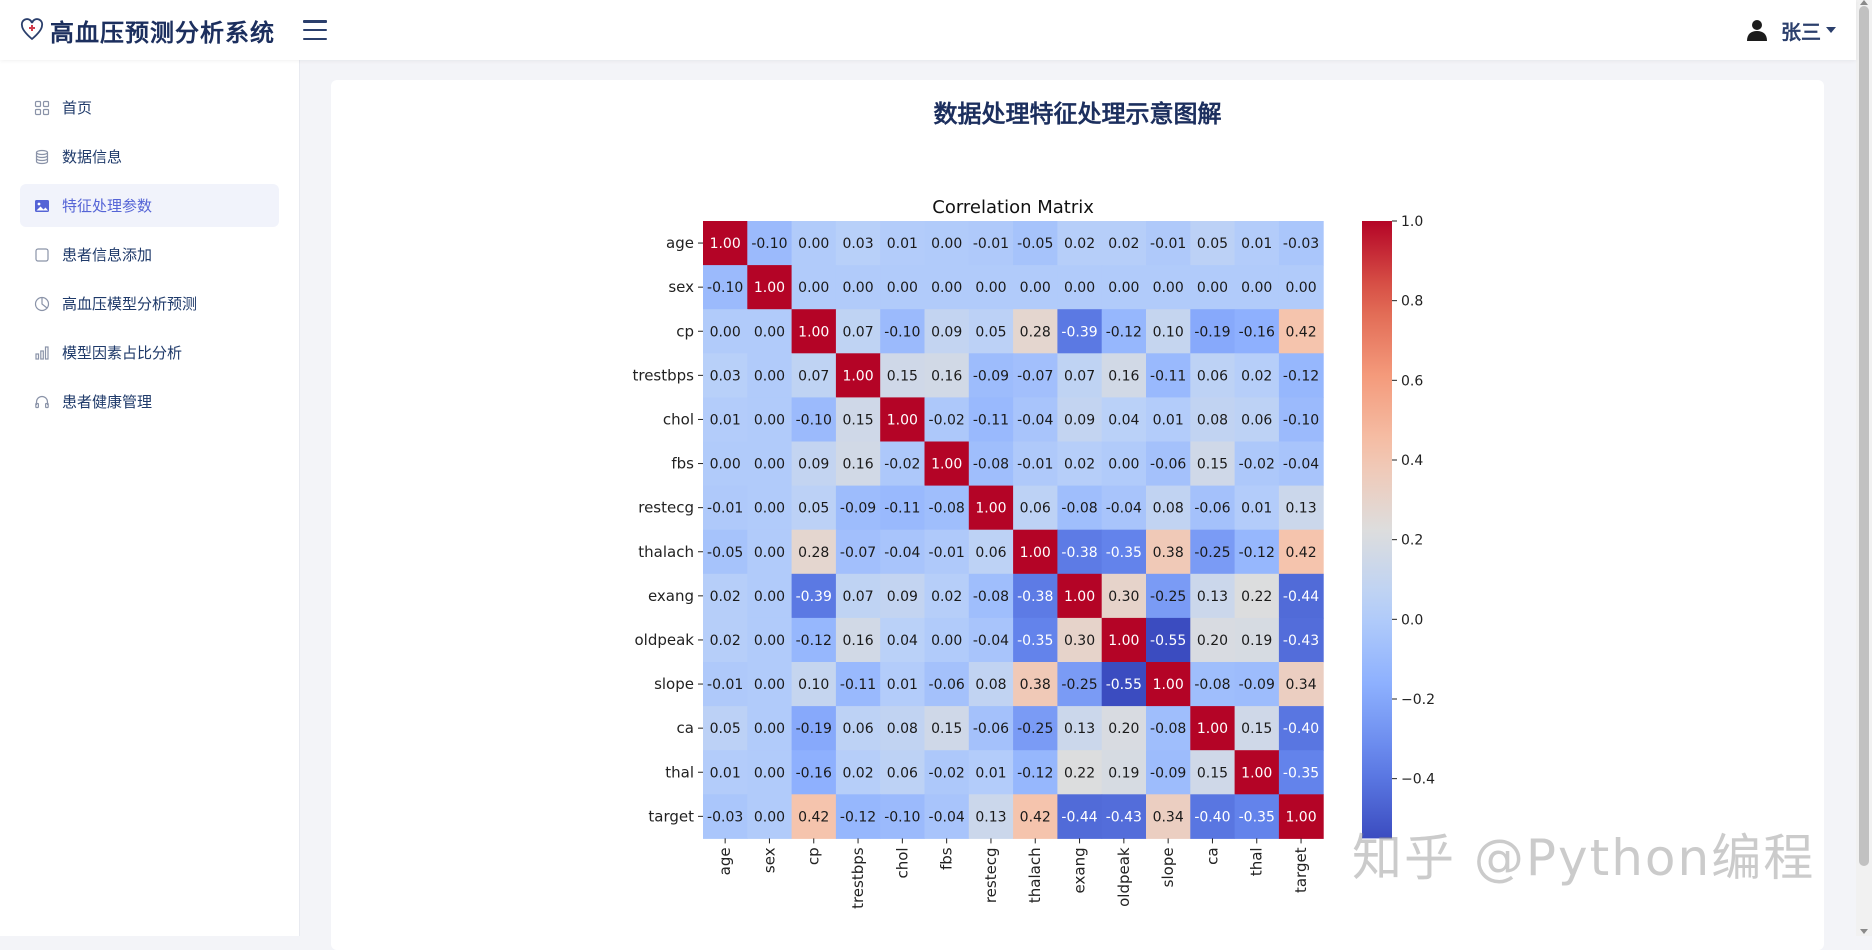  Describe the element at coordinates (42, 107) in the screenshot. I see `grid-icon` at that location.